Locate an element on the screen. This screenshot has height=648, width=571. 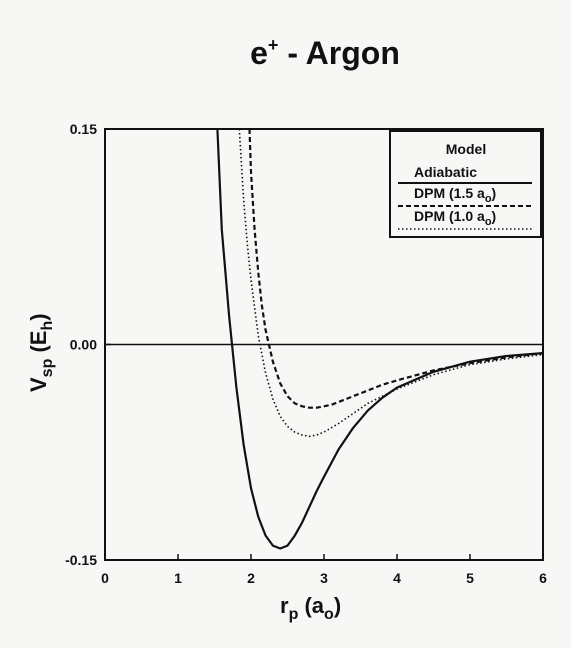
legend-label-dpm10: DPM (1.0 ao) is located at coordinates (455, 218).